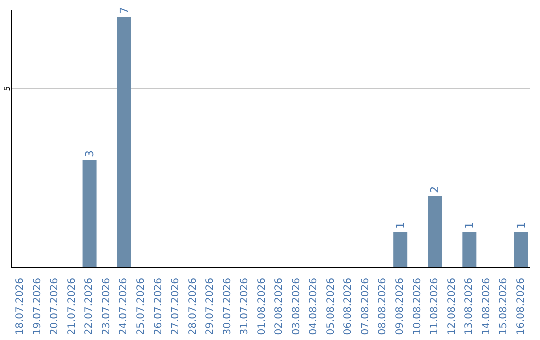 This screenshot has width=540, height=340. What do you see at coordinates (452, 307) in the screenshot?
I see `x-tick-label: 12.08.2026` at bounding box center [452, 307].